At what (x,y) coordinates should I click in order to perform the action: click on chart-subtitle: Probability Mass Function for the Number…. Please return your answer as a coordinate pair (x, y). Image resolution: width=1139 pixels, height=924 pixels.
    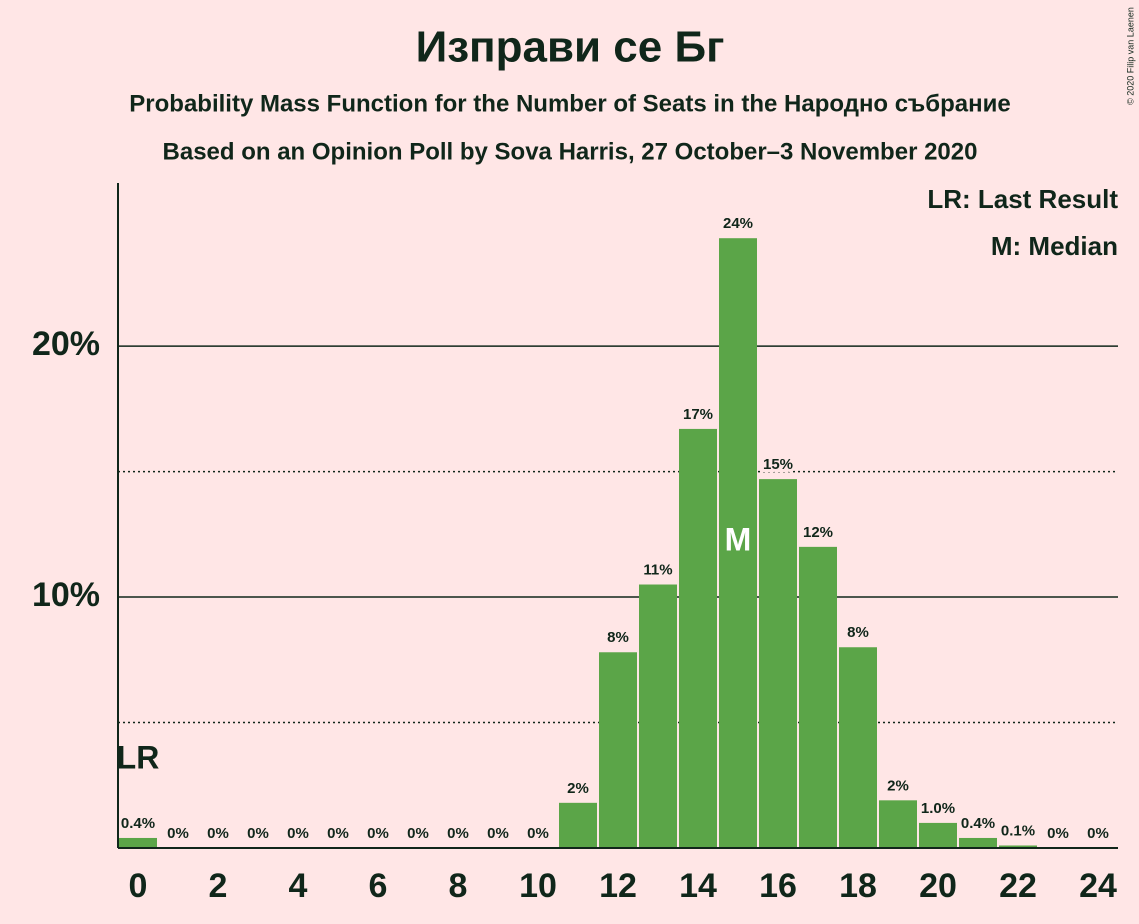
    Looking at the image, I should click on (569, 103).